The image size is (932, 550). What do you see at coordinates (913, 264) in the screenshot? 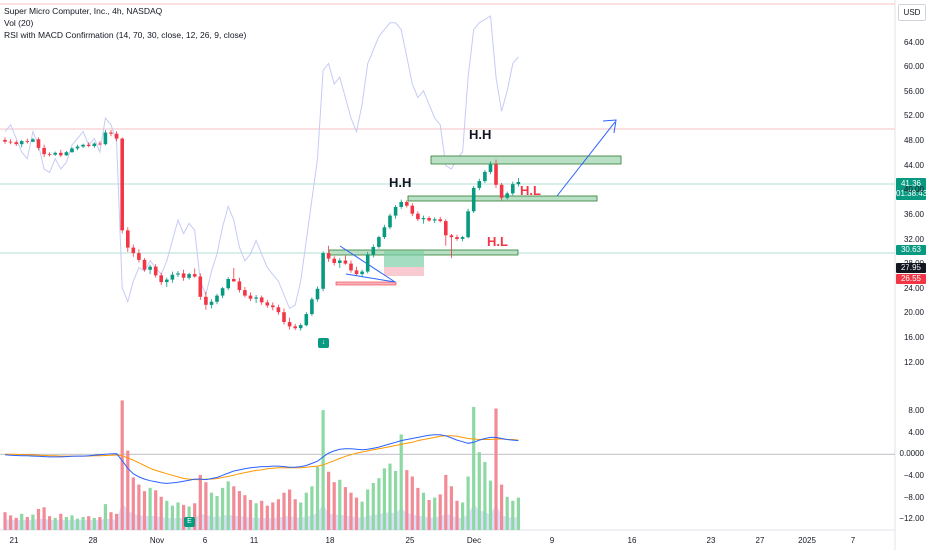
I see `price-tick-label: 28.00` at bounding box center [913, 264].